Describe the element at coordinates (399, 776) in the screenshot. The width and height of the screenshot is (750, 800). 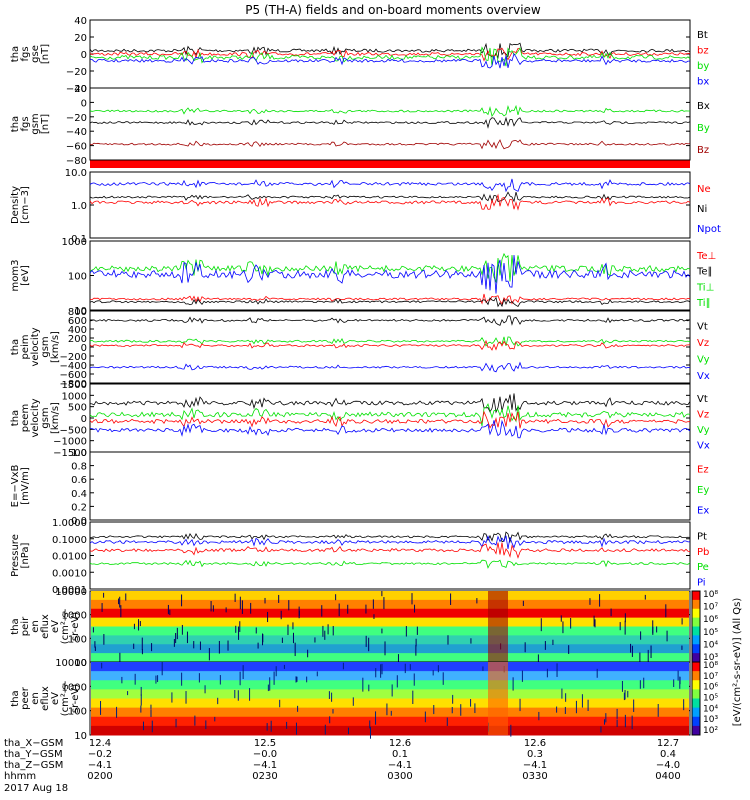
I see `x-tick-label: 0300` at that location.